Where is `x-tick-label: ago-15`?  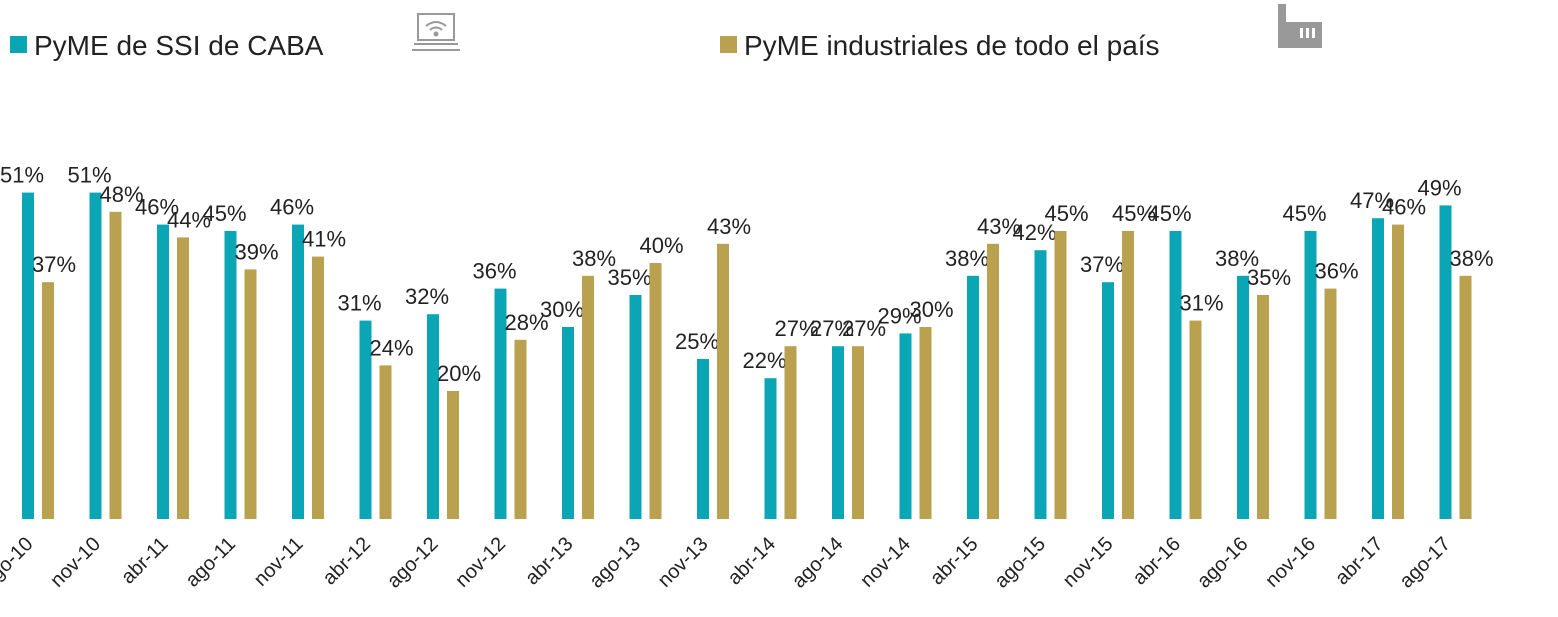
x-tick-label: ago-15 is located at coordinates (1020, 563).